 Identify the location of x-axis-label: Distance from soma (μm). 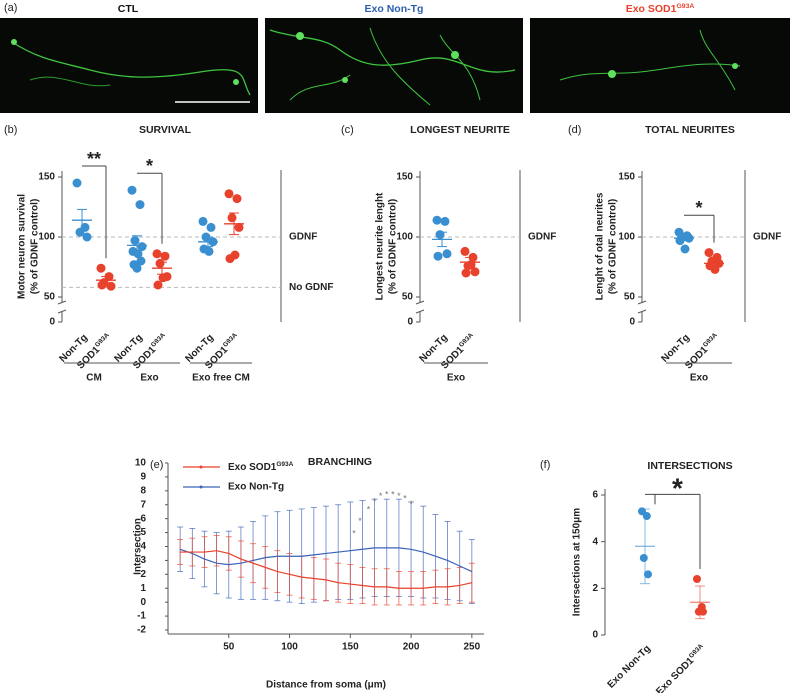
(326, 685).